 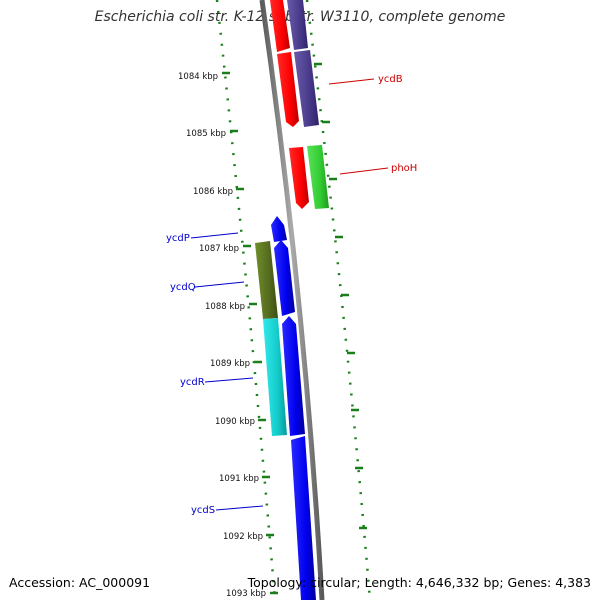 What do you see at coordinates (243, 537) in the screenshot?
I see `tick-label: 1092 kbp` at bounding box center [243, 537].